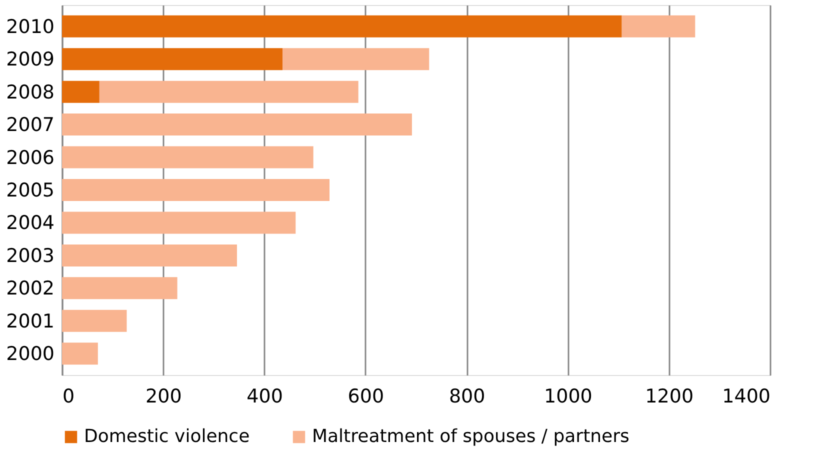 The width and height of the screenshot is (820, 467). What do you see at coordinates (264, 397) in the screenshot?
I see `x-tick-label: 400` at bounding box center [264, 397].